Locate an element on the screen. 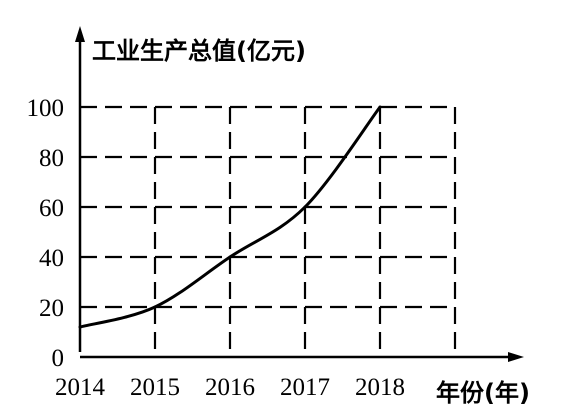 This screenshot has width=568, height=420. x-tick-label: 2016 is located at coordinates (230, 387).